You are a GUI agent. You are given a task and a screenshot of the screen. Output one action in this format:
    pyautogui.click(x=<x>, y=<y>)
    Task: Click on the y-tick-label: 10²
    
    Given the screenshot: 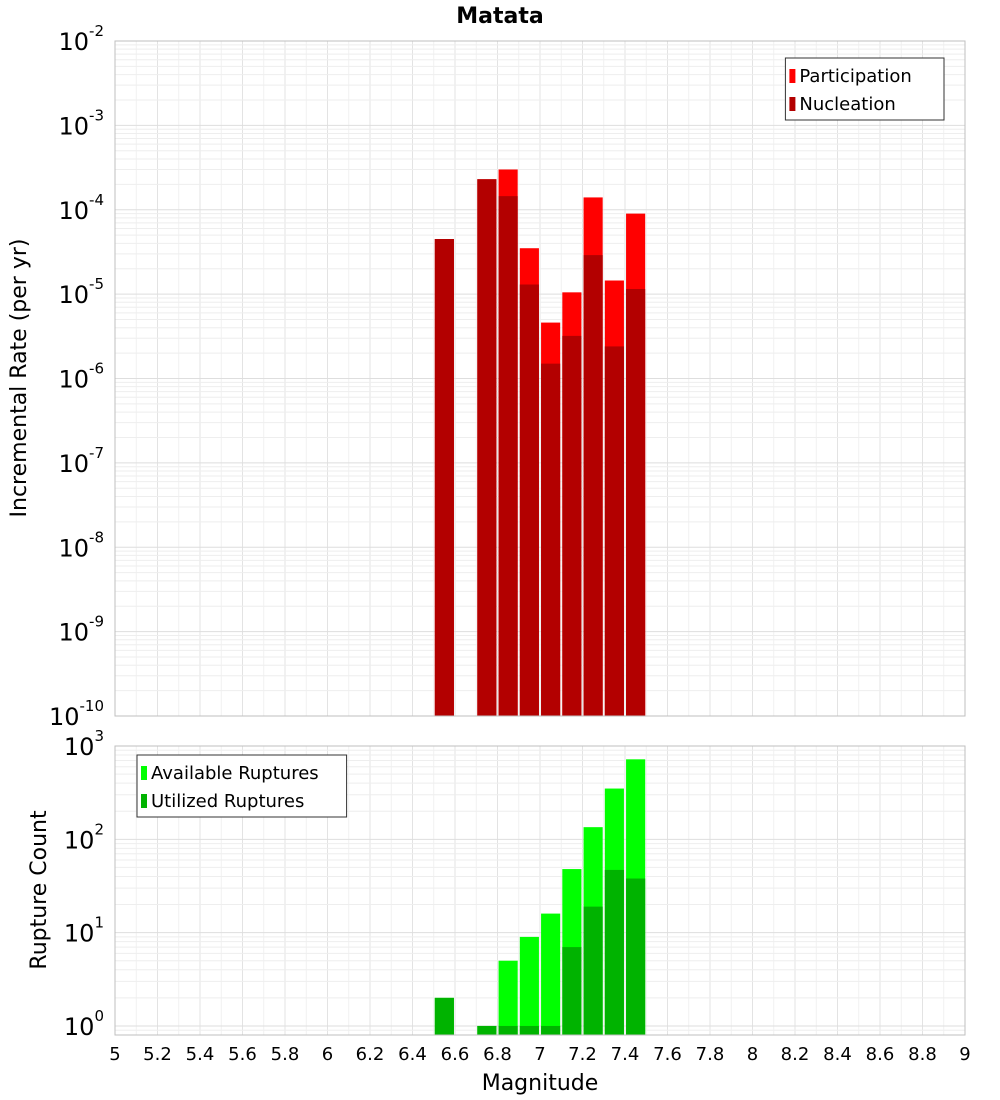 What is the action you would take?
    pyautogui.click(x=84, y=837)
    